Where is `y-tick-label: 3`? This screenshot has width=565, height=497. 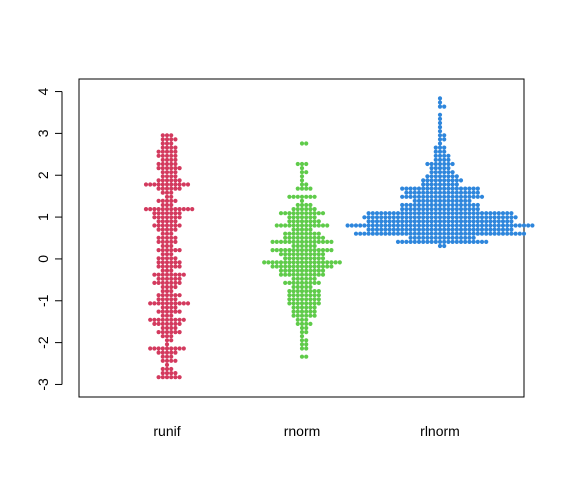 y-tick-label: 3 is located at coordinates (43, 133).